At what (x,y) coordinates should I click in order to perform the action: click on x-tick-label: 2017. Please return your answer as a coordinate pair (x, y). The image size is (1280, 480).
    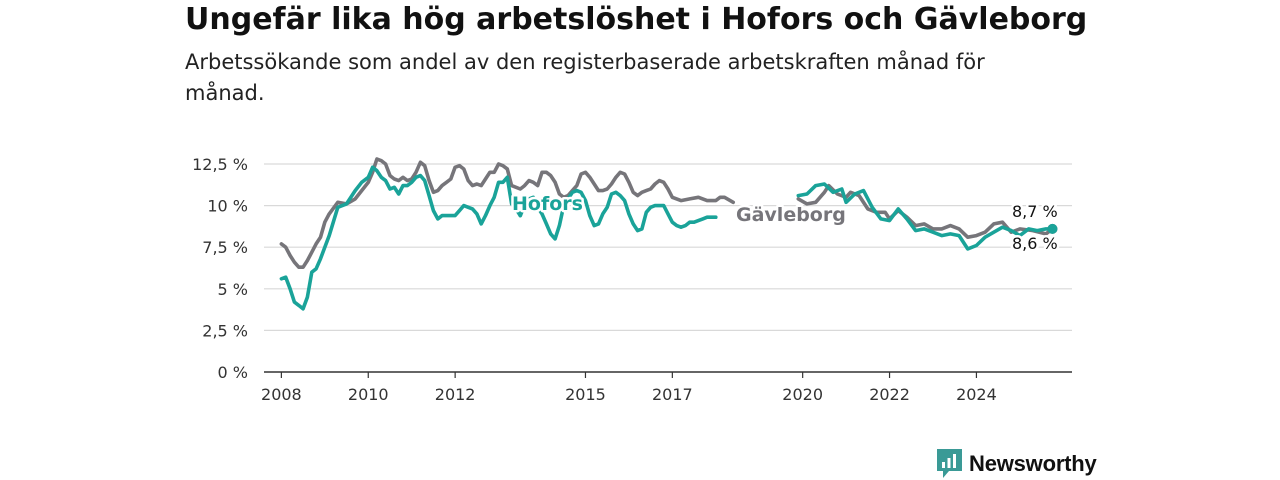
    Looking at the image, I should click on (672, 394).